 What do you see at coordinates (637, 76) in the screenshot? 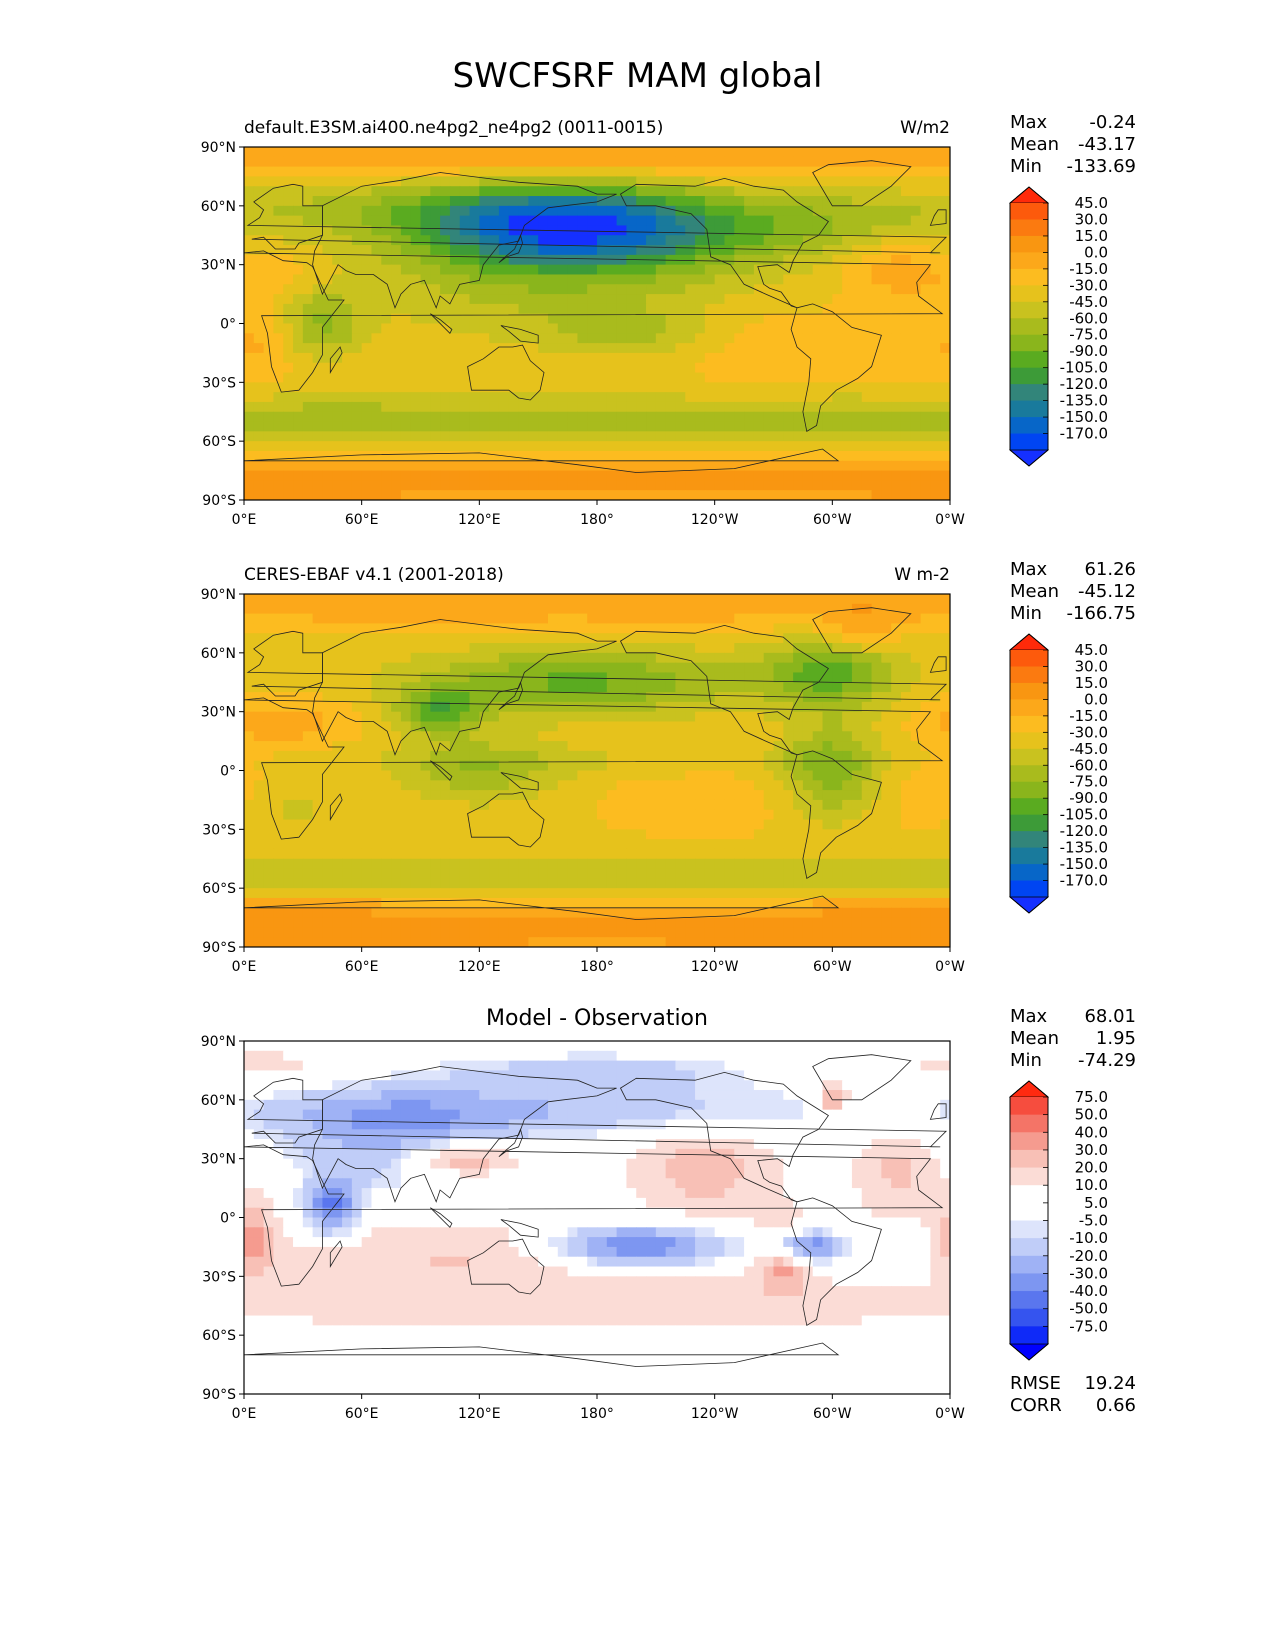
I see `figure-title: SWCFSRF MAM global` at bounding box center [637, 76].